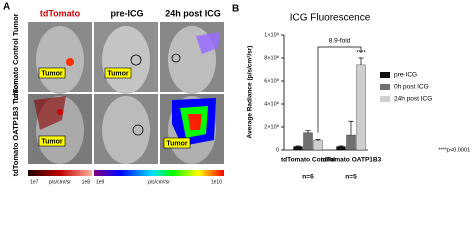 The image size is (474, 240). What do you see at coordinates (126, 13) in the screenshot?
I see `column-label: pre-ICG` at bounding box center [126, 13].